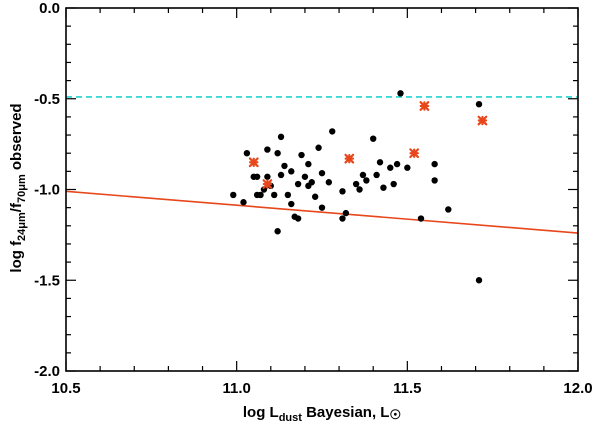 This screenshot has width=600, height=426. What do you see at coordinates (47, 371) in the screenshot?
I see `y-tick-label: -2.0` at bounding box center [47, 371].